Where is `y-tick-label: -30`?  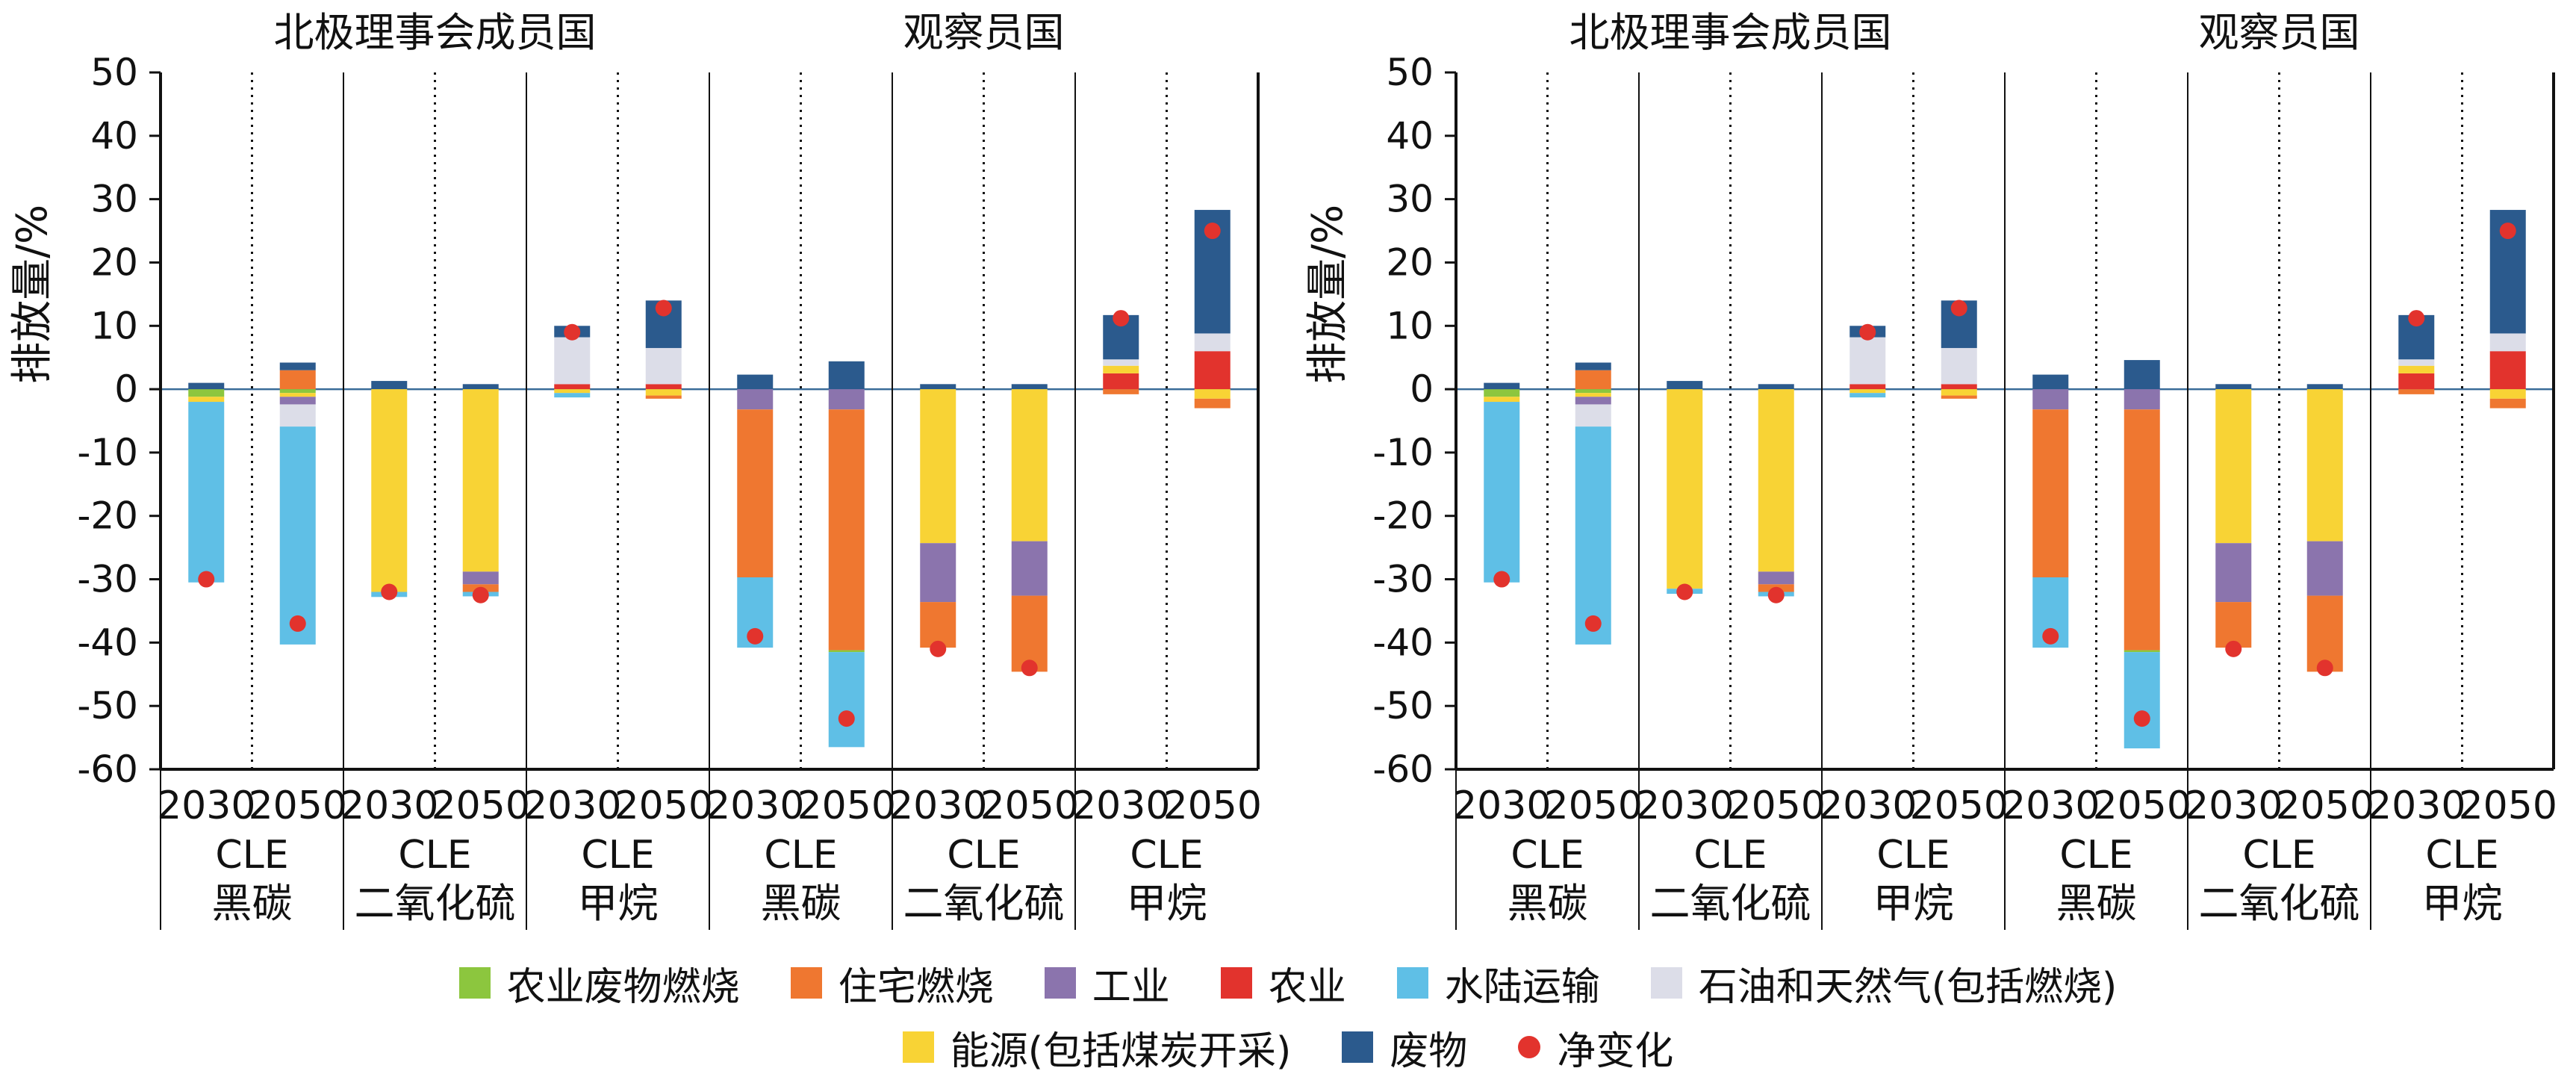
y-tick-label: -30 is located at coordinates (1403, 579).